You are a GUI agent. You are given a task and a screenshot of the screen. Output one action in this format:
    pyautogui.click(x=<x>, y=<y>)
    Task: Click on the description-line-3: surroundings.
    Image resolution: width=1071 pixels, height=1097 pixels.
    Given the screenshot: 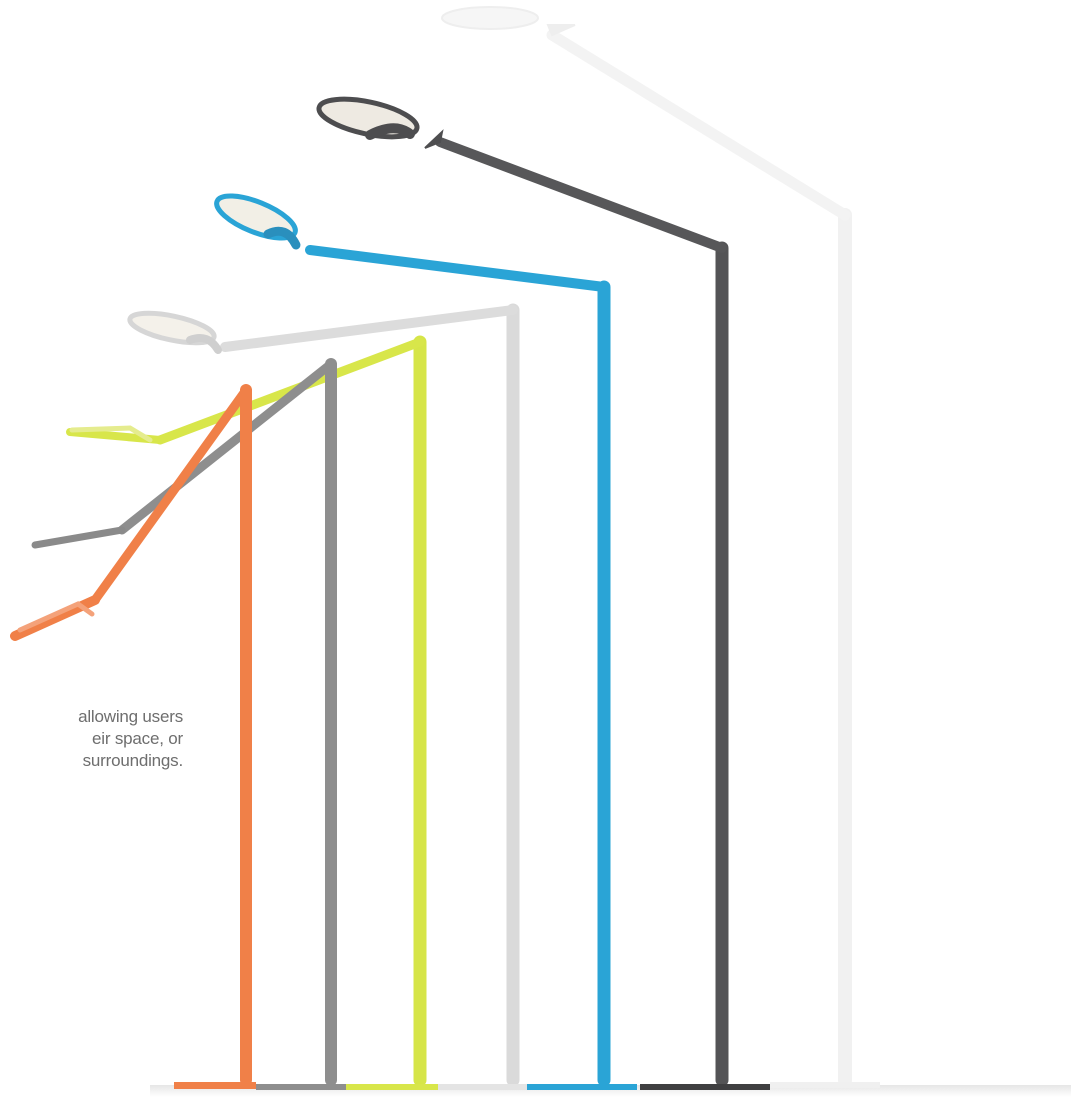 What is the action you would take?
    pyautogui.click(x=133, y=760)
    